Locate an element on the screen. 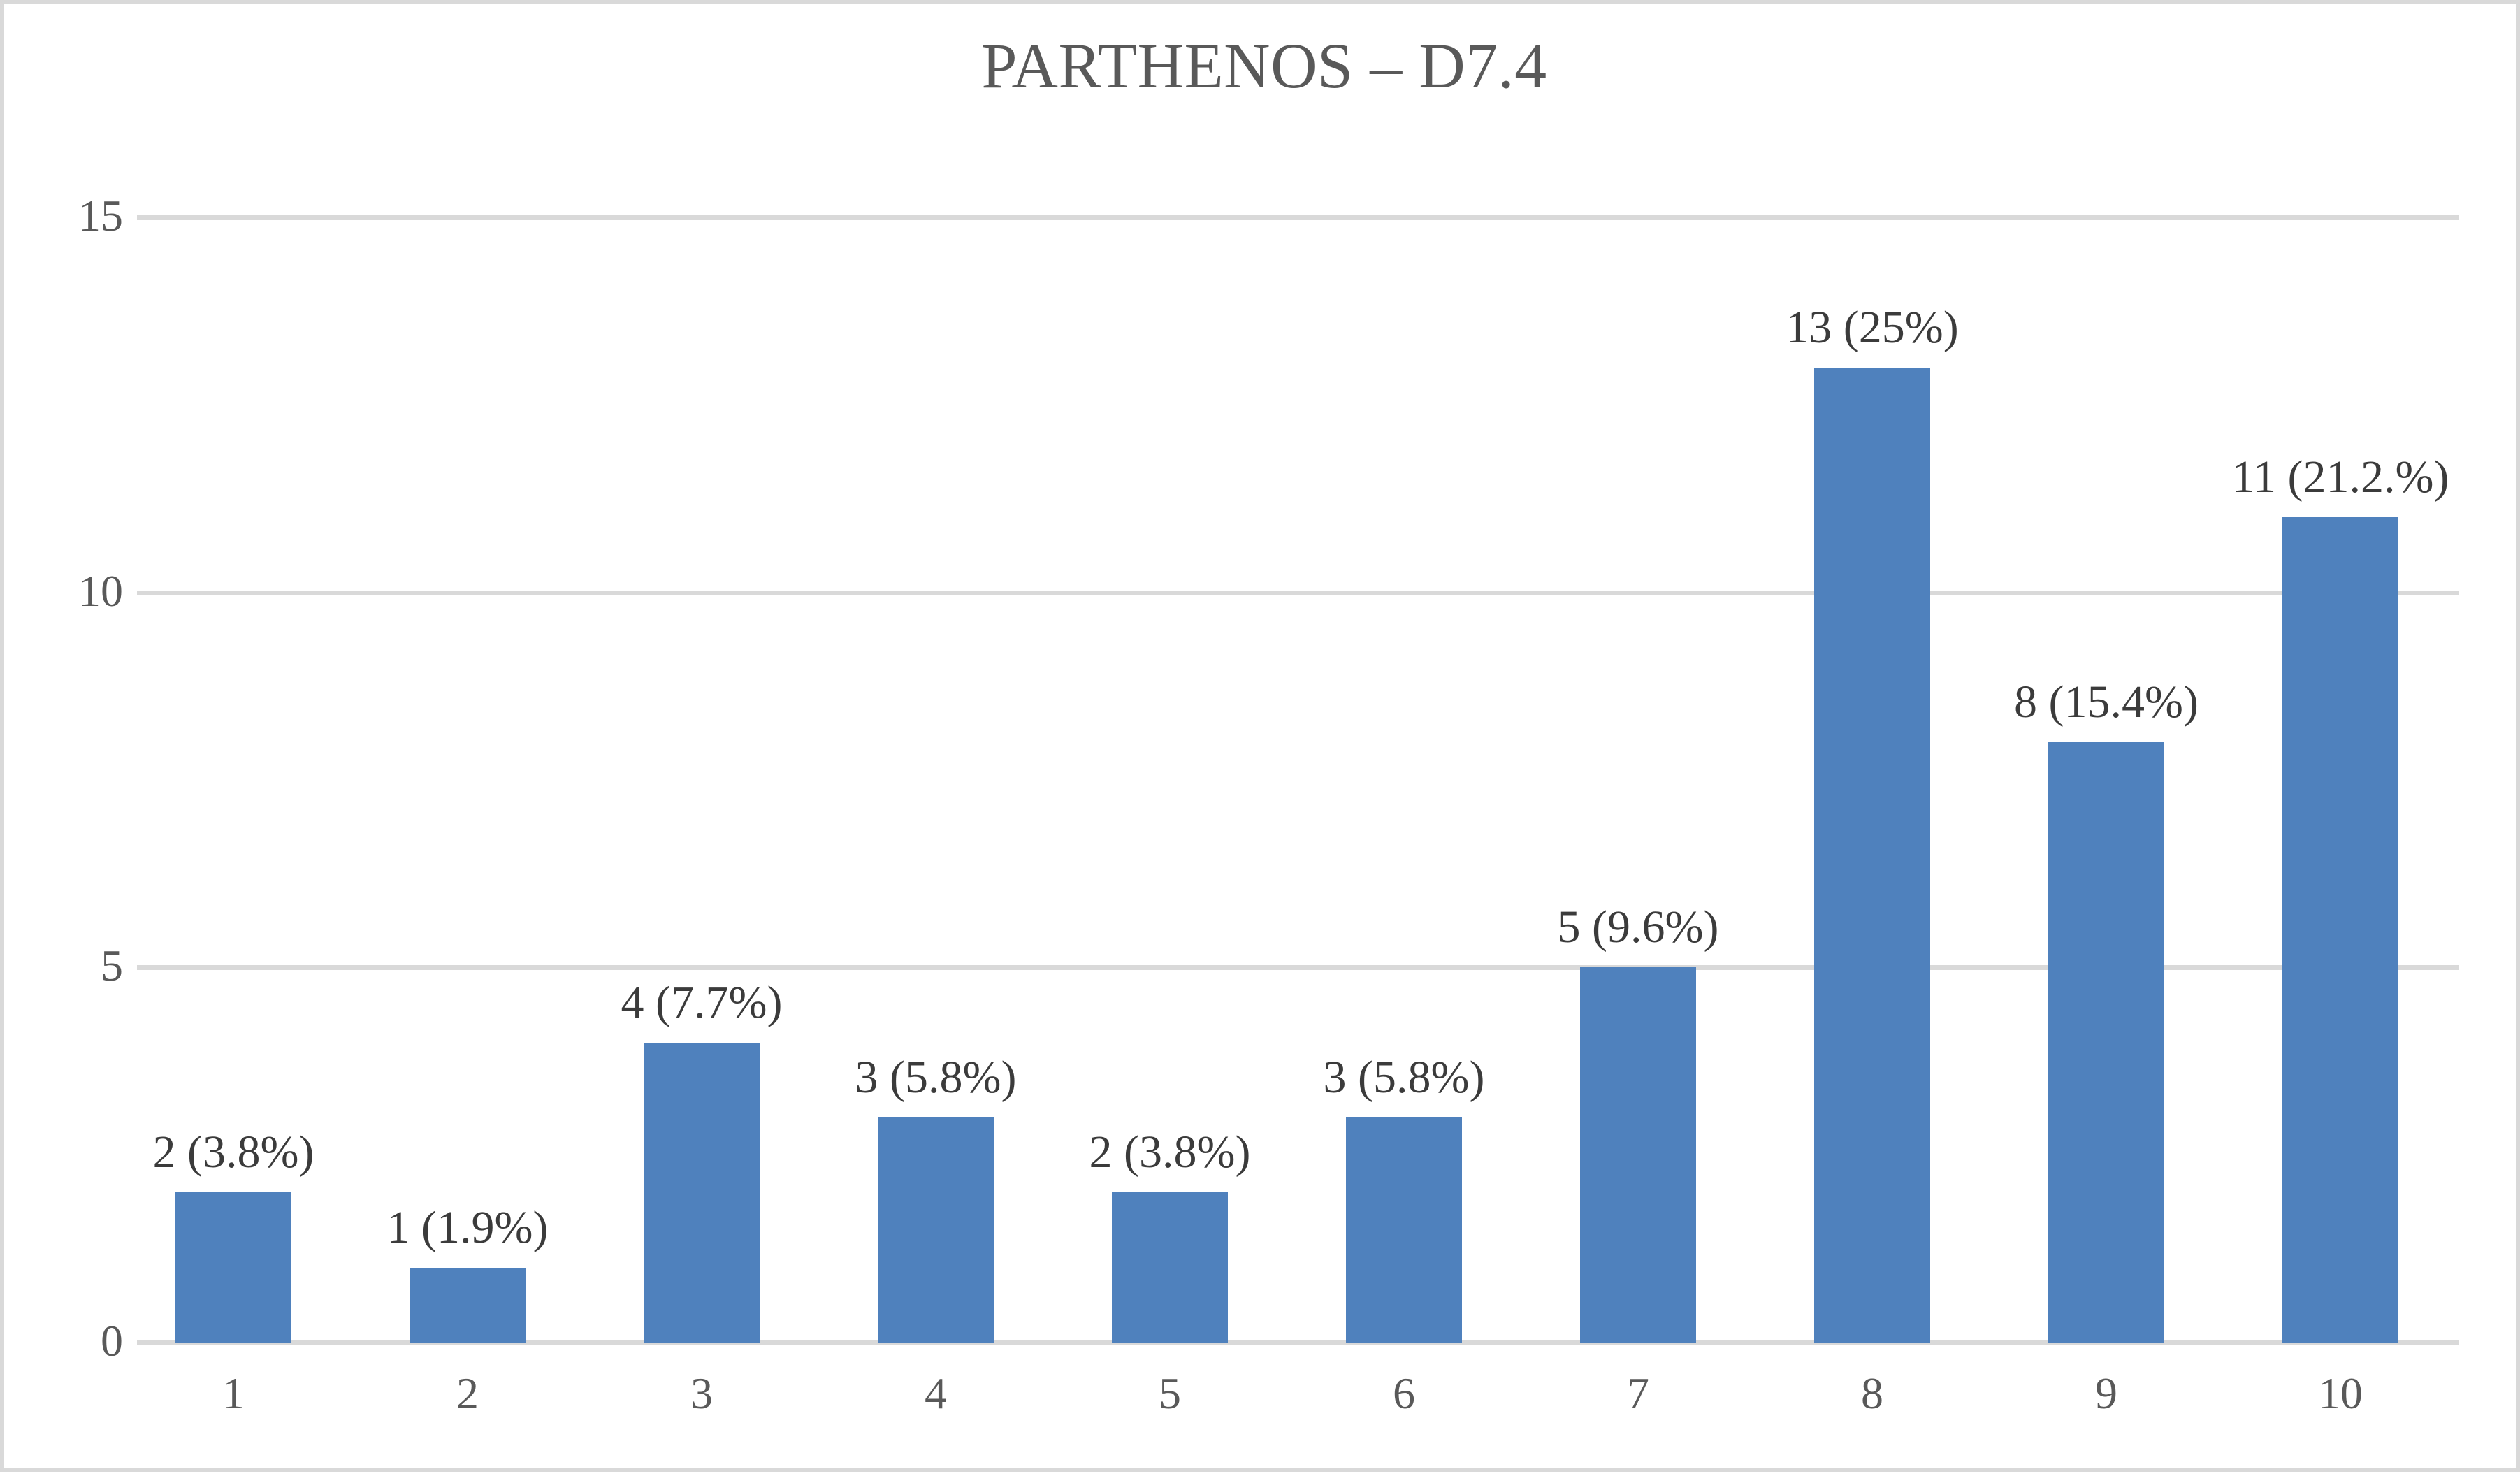 The image size is (2520, 1476). x-axis-tick-5: 5 is located at coordinates (1170, 1393).